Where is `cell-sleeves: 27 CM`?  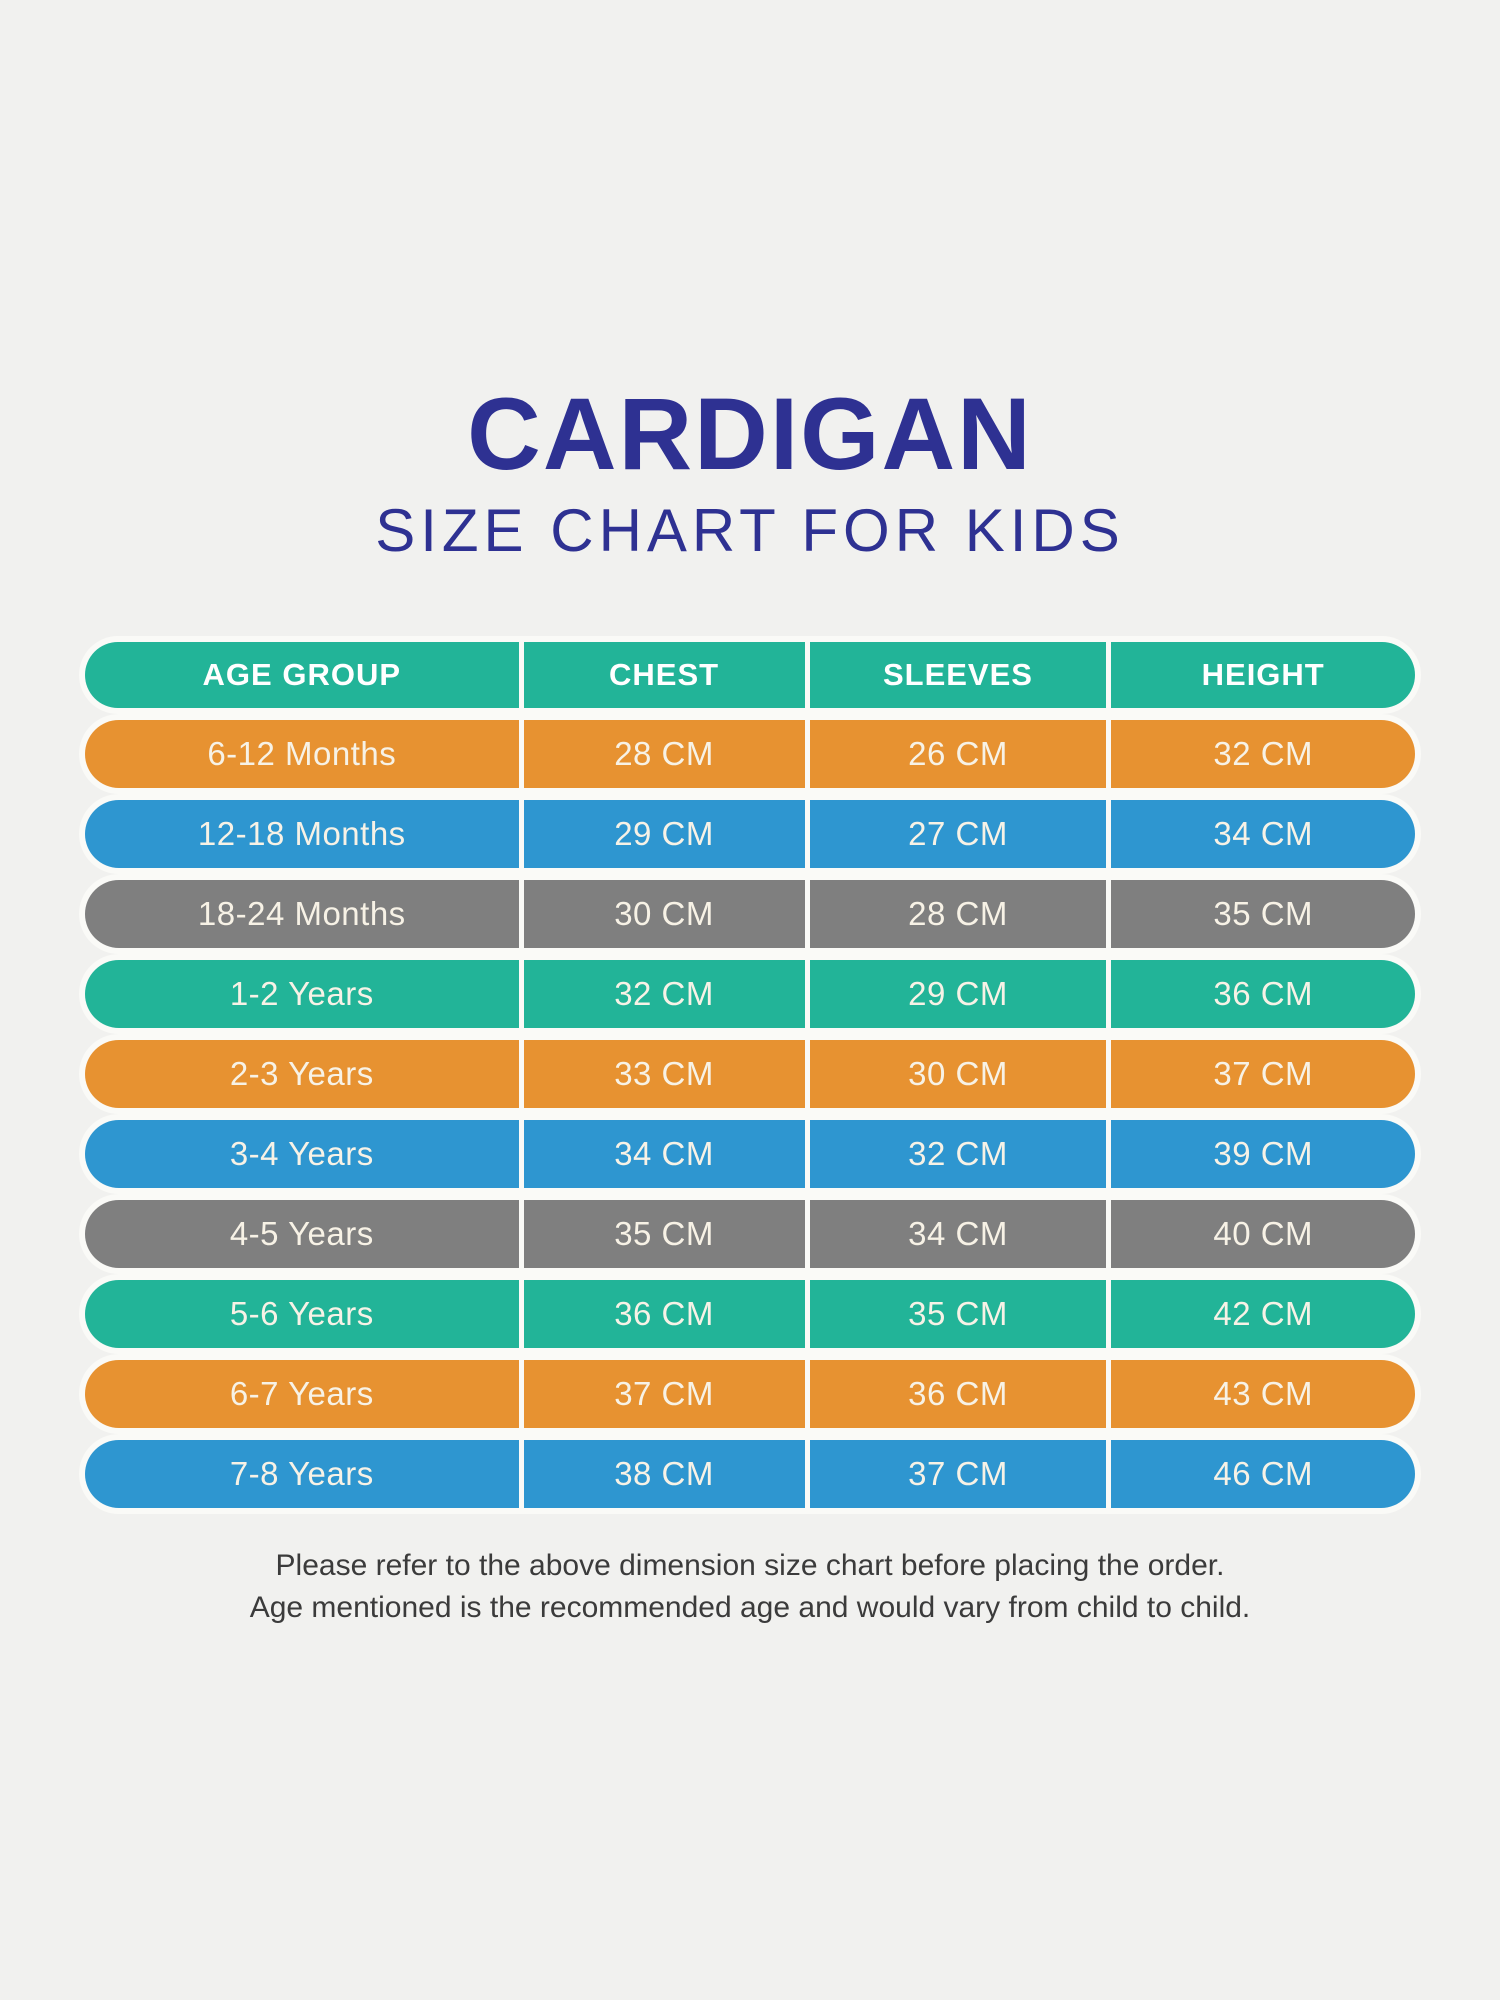
cell-sleeves: 27 CM is located at coordinates (955, 834).